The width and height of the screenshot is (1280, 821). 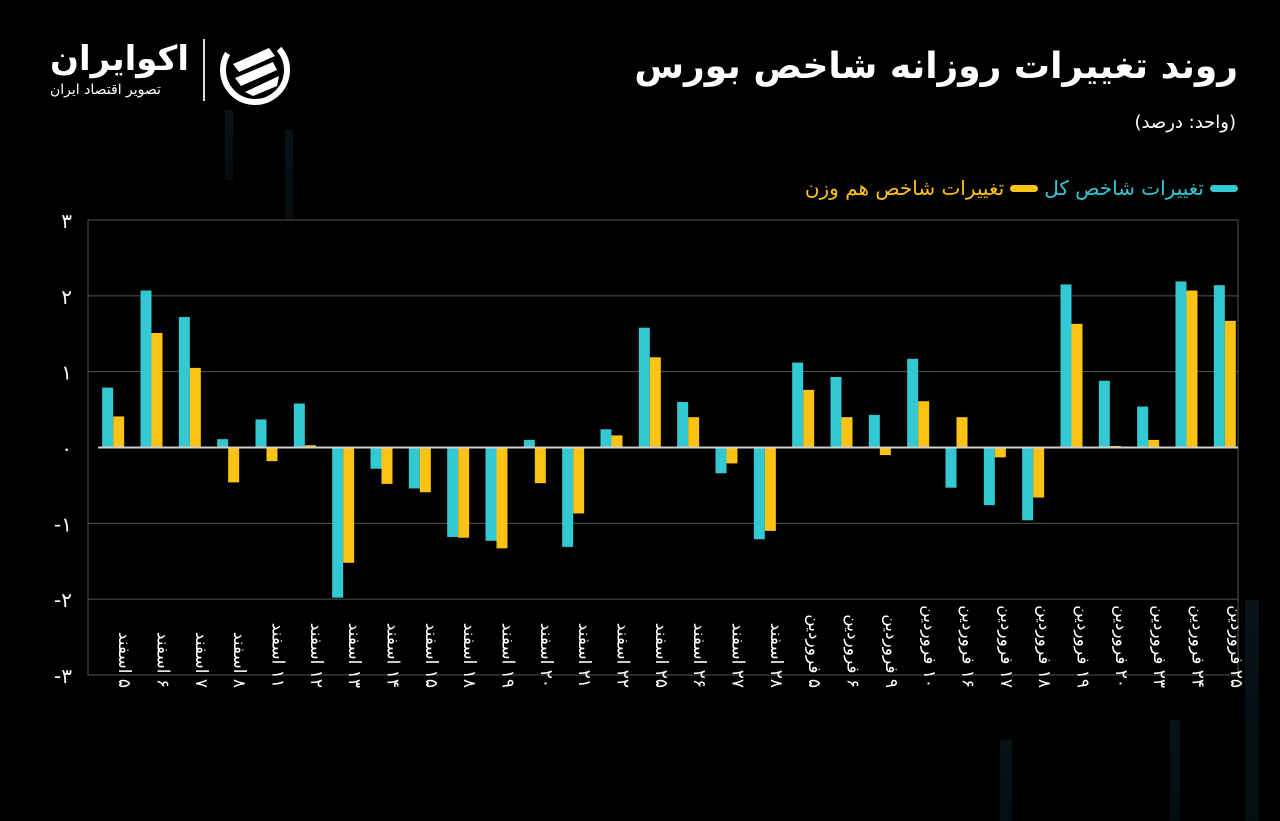 What do you see at coordinates (1121, 646) in the screenshot?
I see `x-tick-label: ۲۰ فروردین` at bounding box center [1121, 646].